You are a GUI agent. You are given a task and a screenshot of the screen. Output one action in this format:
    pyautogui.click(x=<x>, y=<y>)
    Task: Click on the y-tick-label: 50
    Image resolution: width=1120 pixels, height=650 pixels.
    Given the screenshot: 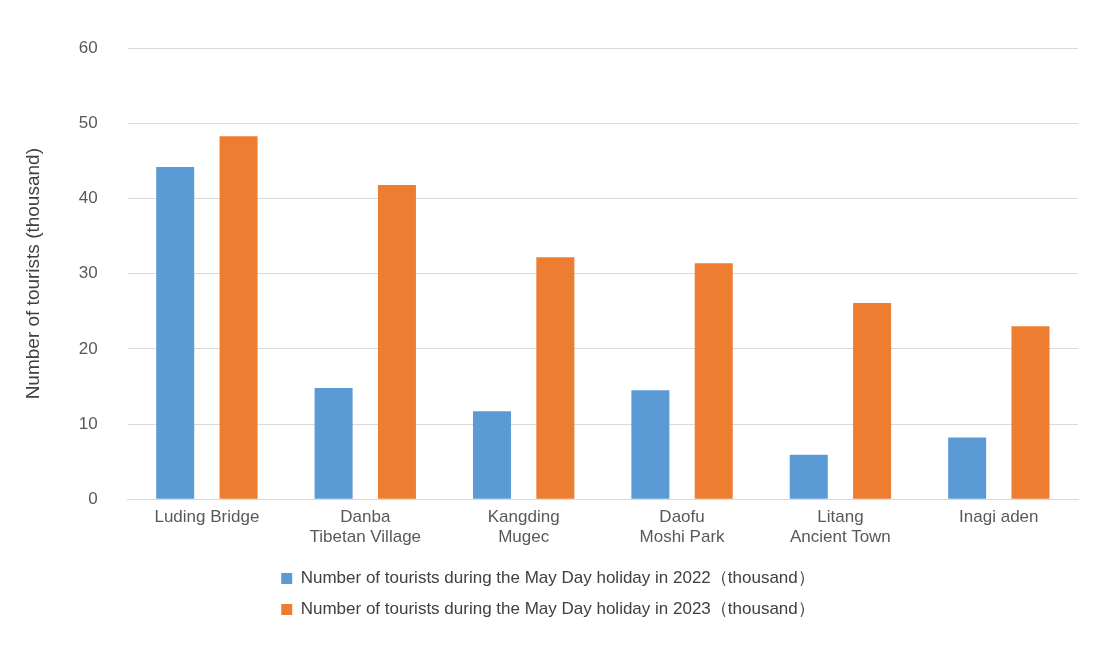 What is the action you would take?
    pyautogui.click(x=88, y=123)
    